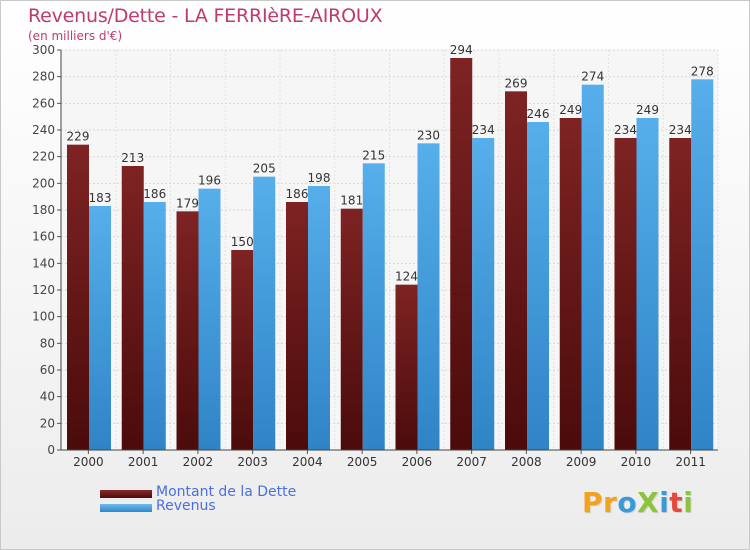  I want to click on logo-letter: t, so click(676, 502).